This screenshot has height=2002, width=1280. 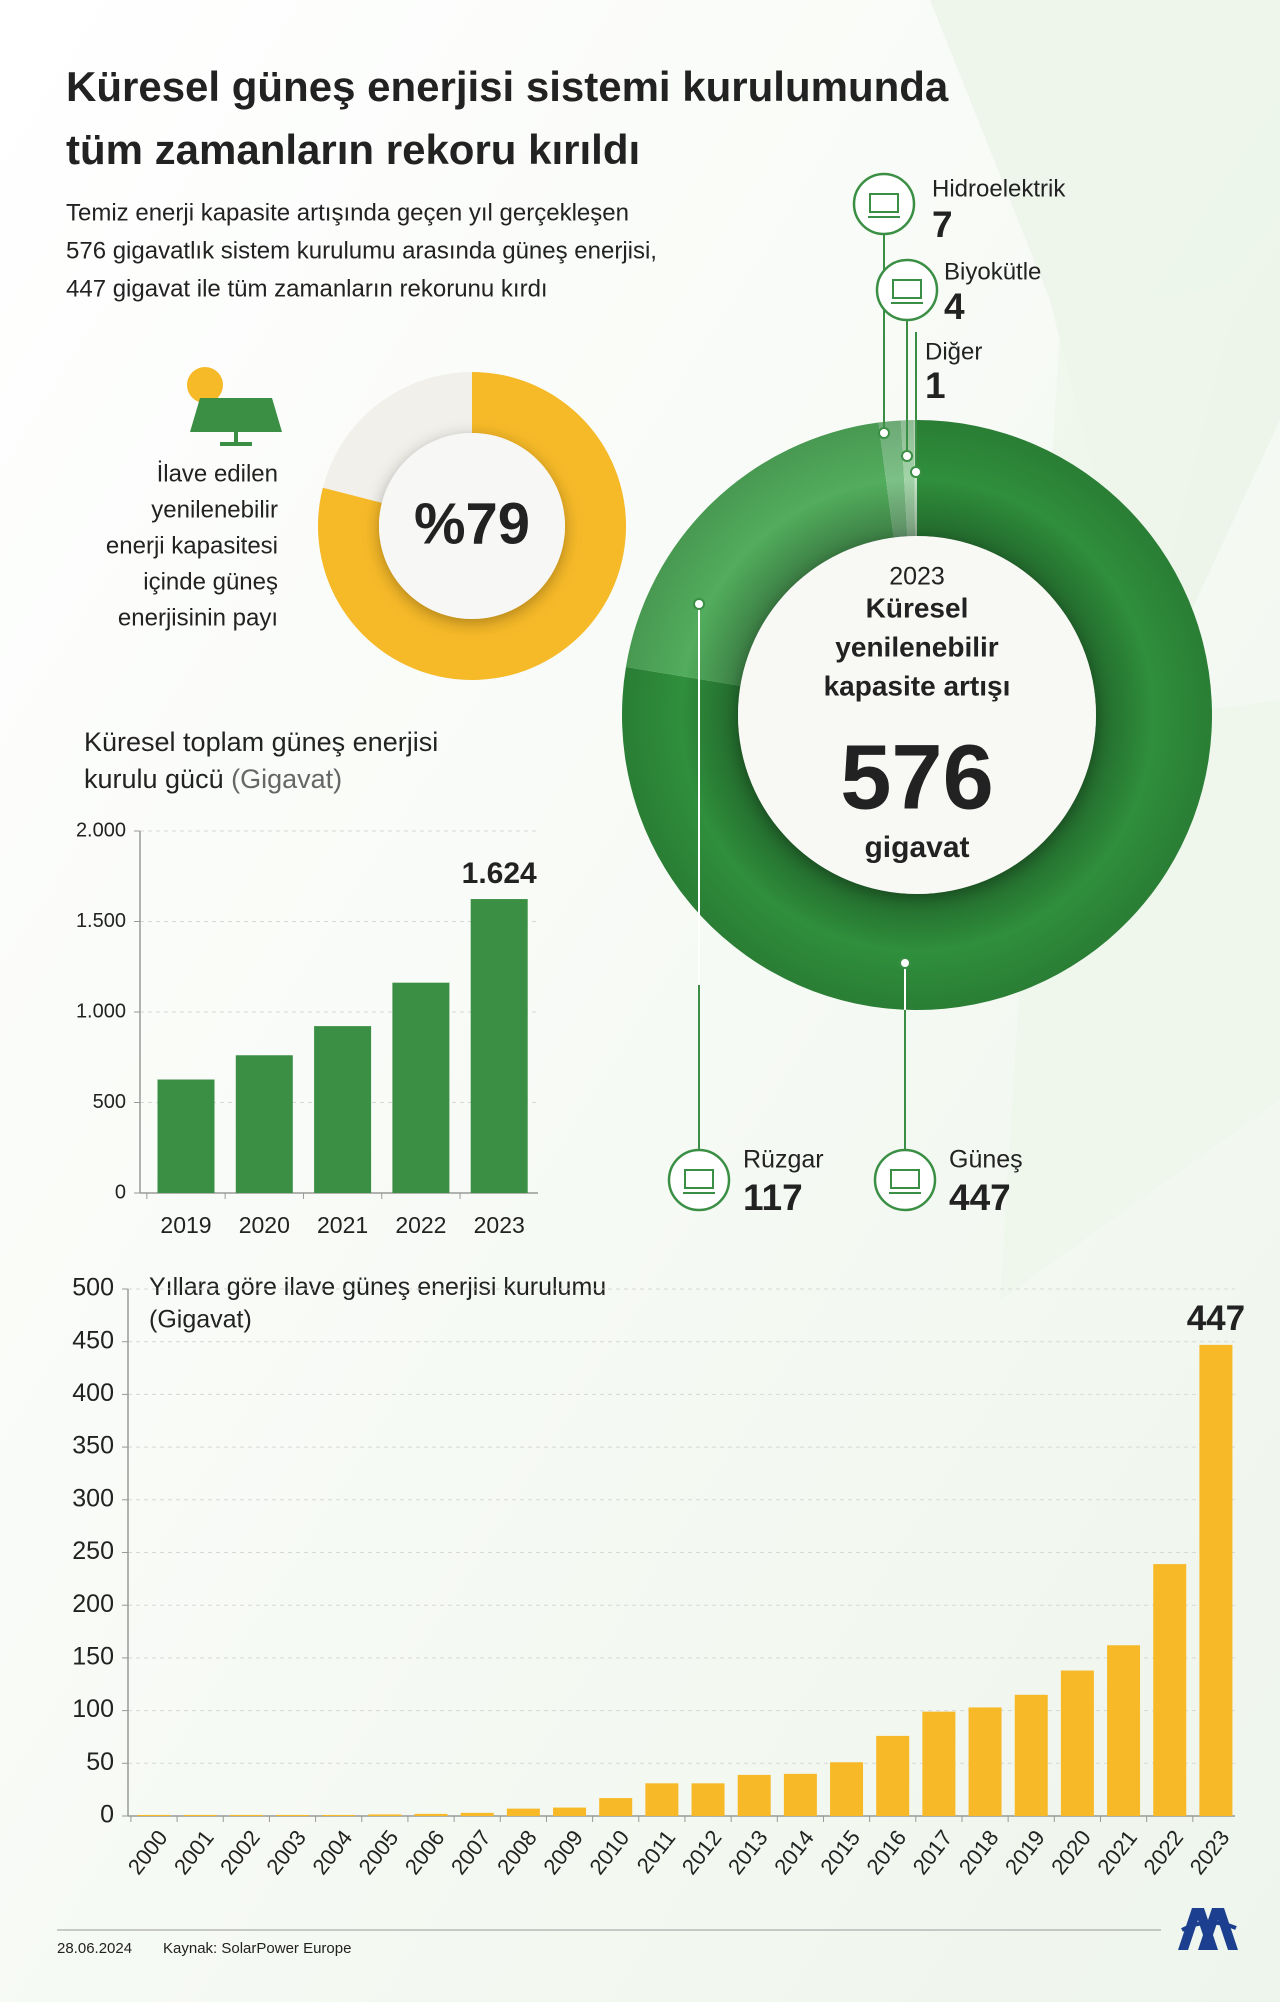 I want to click on callout-value: 447, so click(x=980, y=1197).